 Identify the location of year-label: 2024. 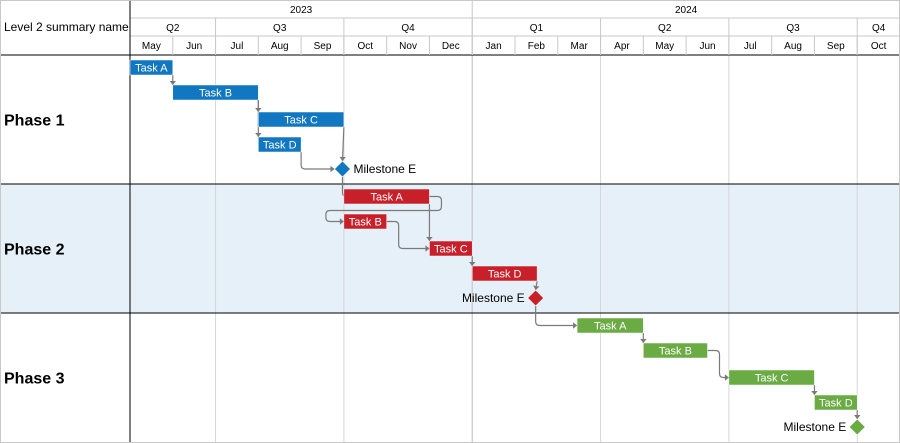
(686, 10).